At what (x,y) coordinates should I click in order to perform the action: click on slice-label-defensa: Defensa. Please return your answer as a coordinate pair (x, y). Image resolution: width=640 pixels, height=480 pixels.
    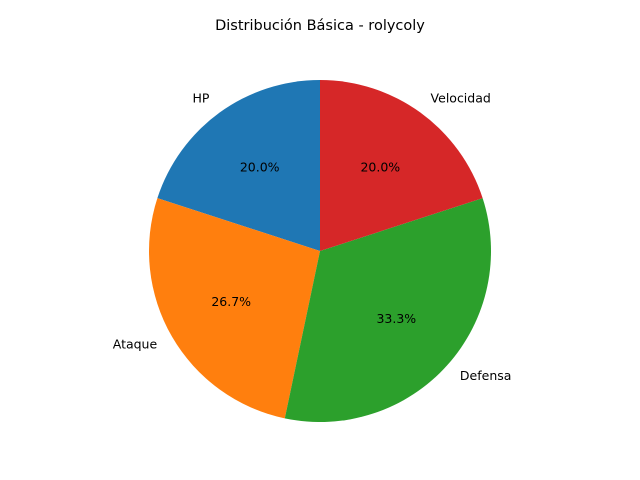
    Looking at the image, I should click on (486, 375).